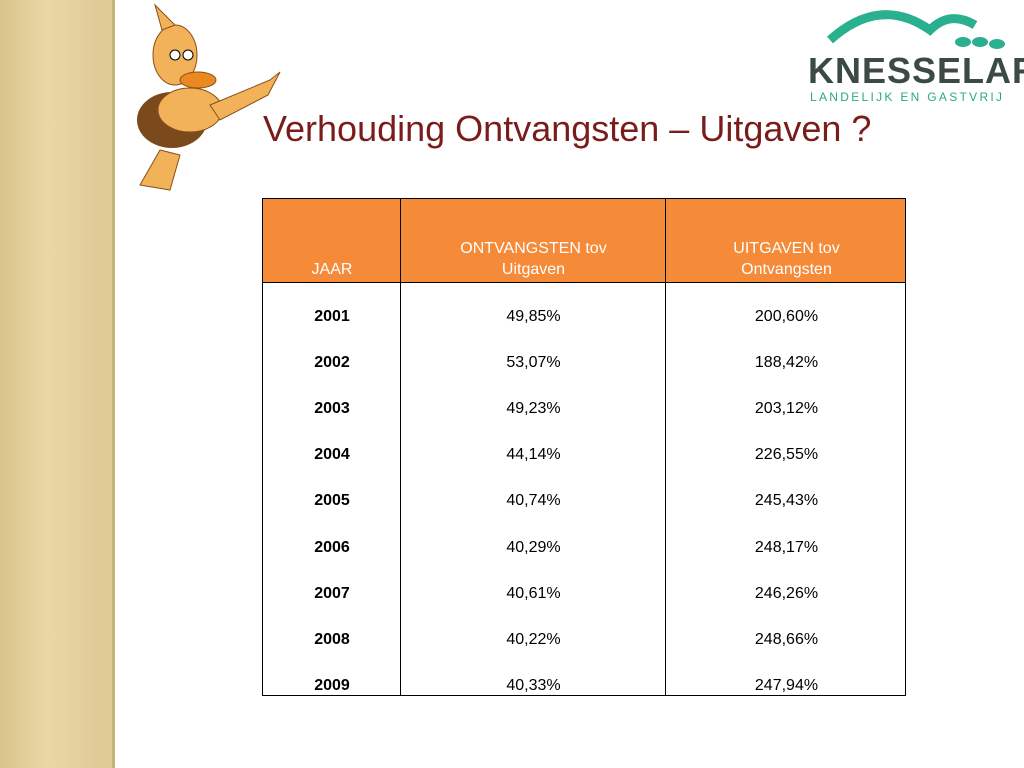  I want to click on value-cell: 245,43%, so click(786, 501).